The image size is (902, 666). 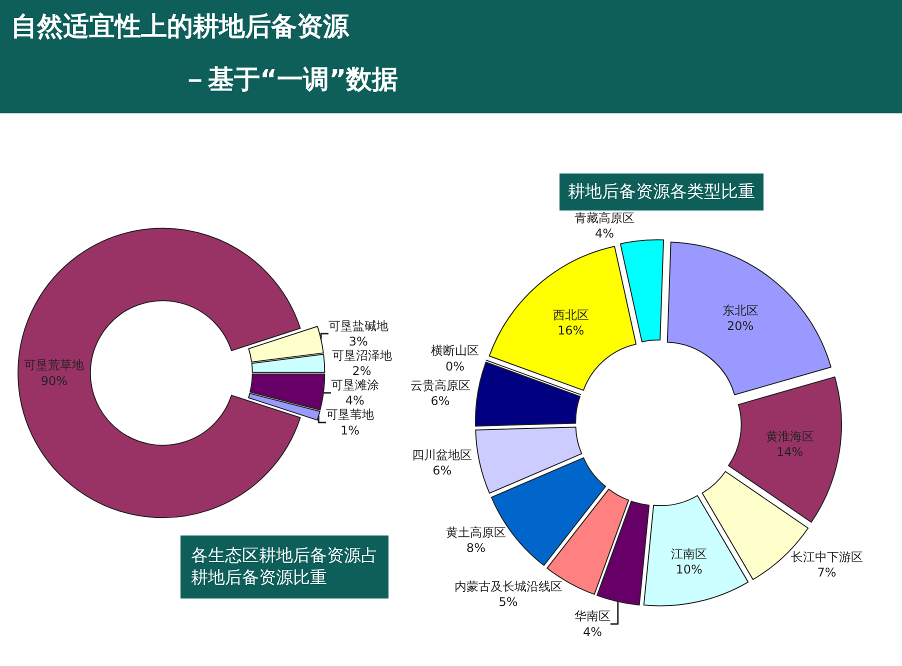 I want to click on data-label: 3%, so click(x=358, y=341).